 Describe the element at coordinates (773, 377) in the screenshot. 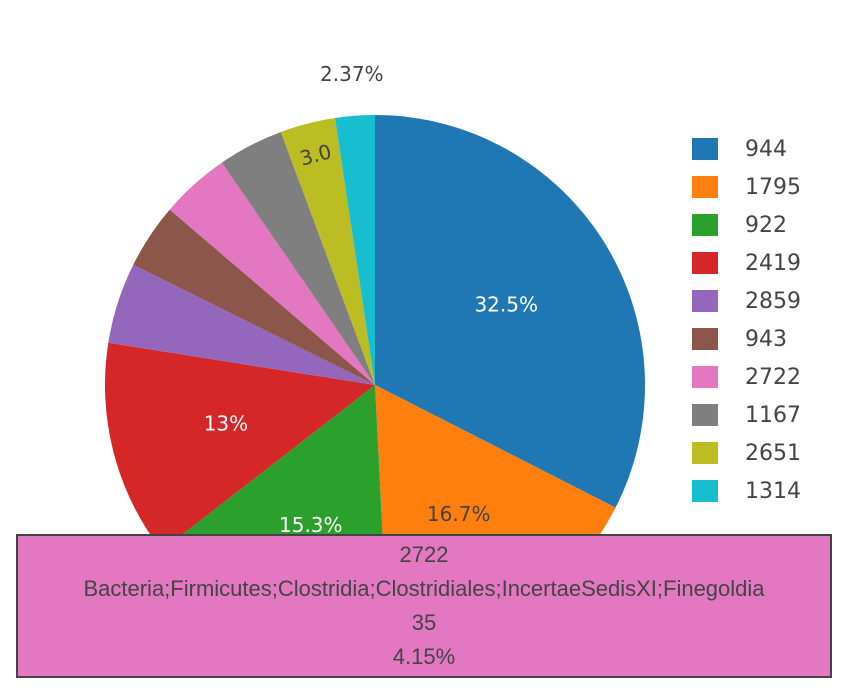

I see `legend-label: 2722` at that location.